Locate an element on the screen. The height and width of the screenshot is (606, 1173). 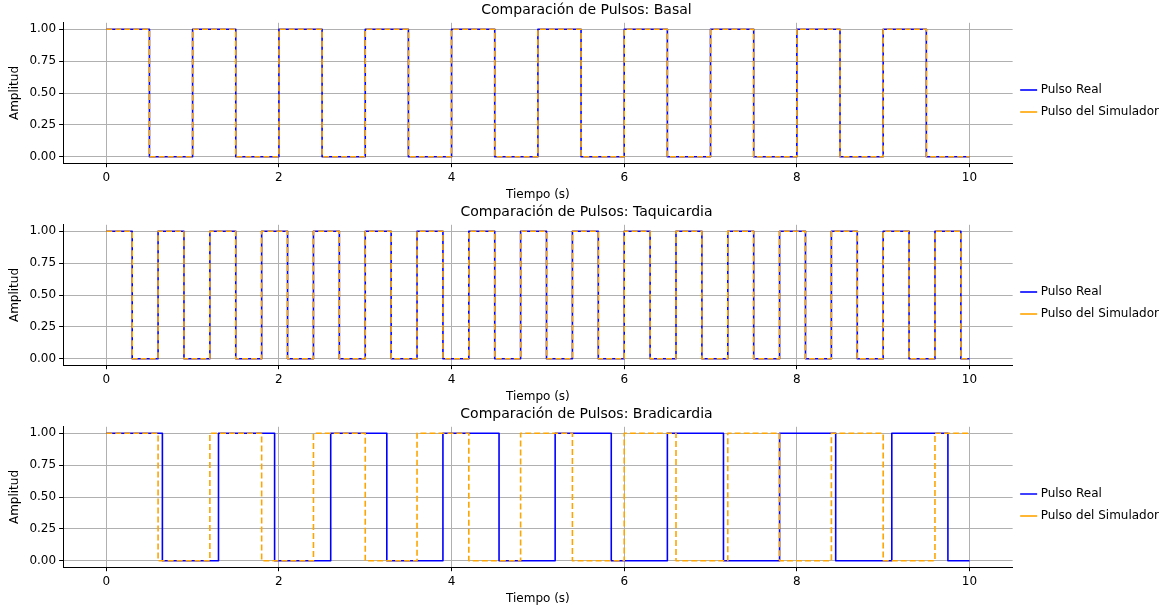
chart-title: Comparación de Pulsos: Bradicardia is located at coordinates (586, 413).